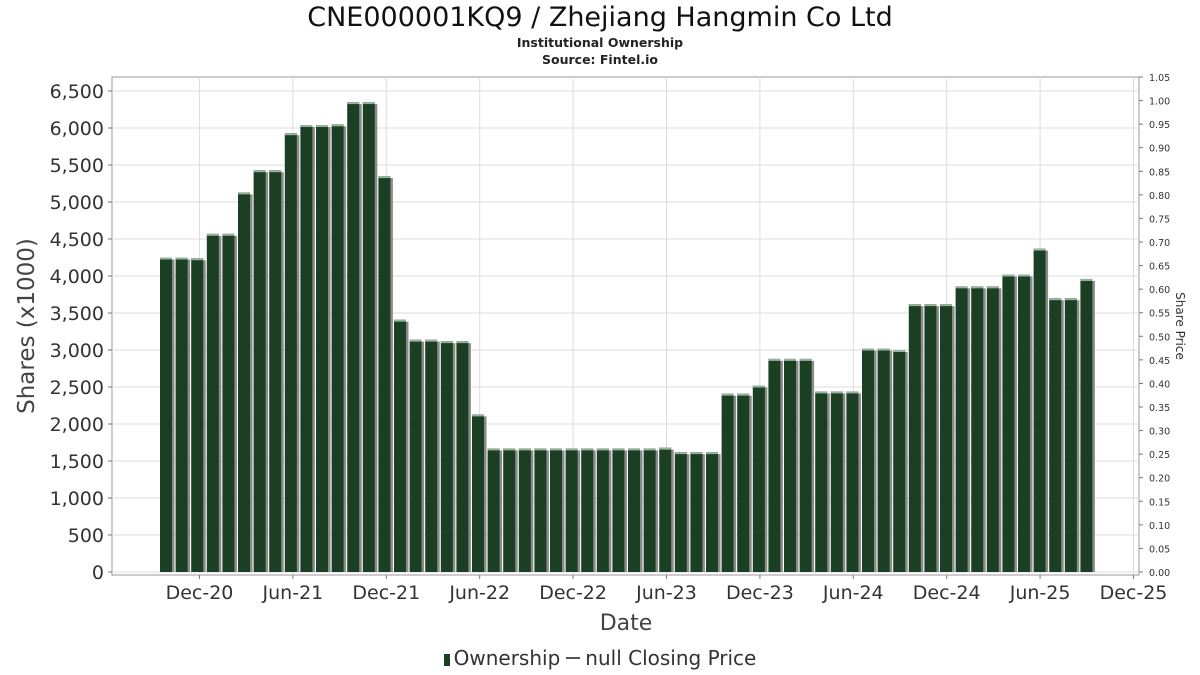 This screenshot has height=675, width=1200. Describe the element at coordinates (200, 593) in the screenshot. I see `x-tick-label: Dec-20` at that location.